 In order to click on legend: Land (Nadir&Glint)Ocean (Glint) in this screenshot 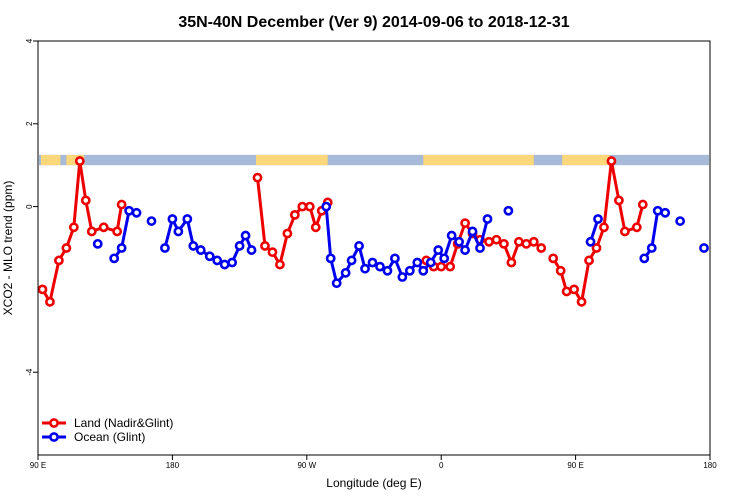, I will do `click(107, 430)`.